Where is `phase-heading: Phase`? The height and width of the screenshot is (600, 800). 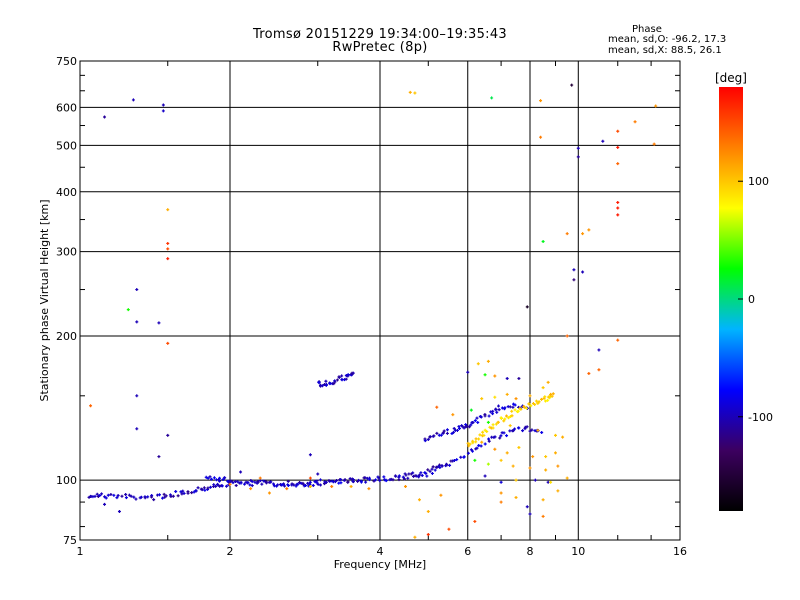
phase-heading: Phase is located at coordinates (647, 29).